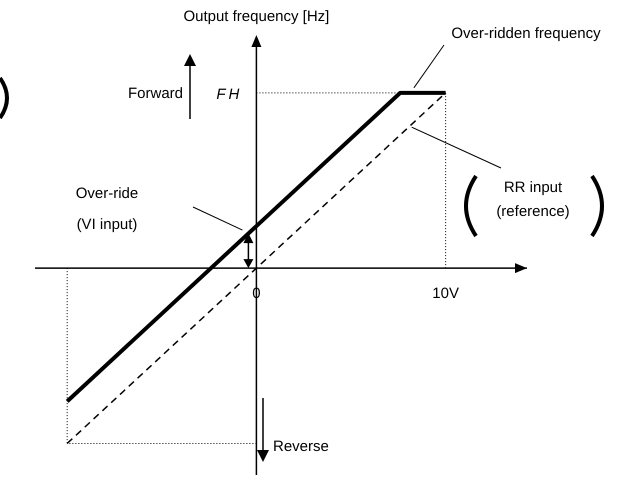  Describe the element at coordinates (533, 199) in the screenshot. I see `annotation: RR input (reference)` at that location.